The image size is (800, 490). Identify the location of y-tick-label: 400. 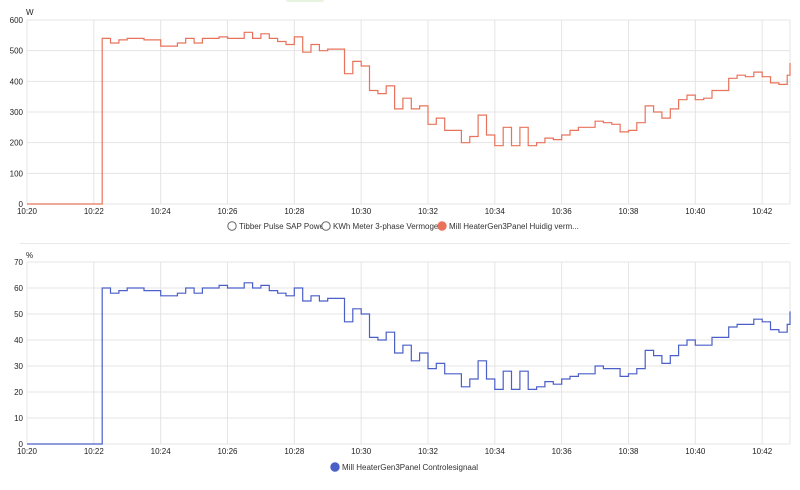
(17, 81).